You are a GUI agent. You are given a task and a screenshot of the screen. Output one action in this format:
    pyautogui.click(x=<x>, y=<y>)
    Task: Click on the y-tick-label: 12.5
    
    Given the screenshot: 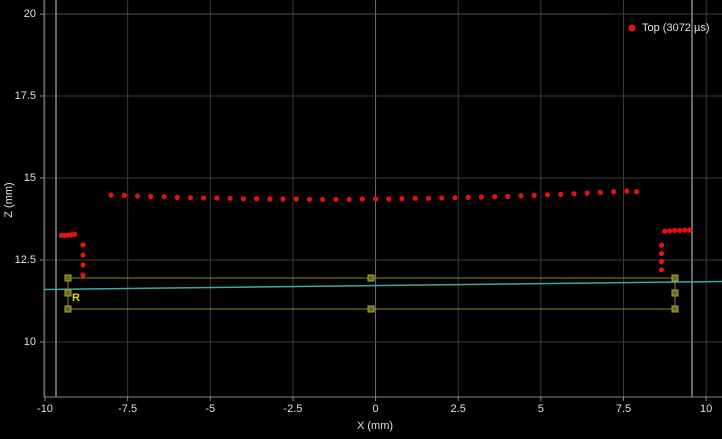 What is the action you would take?
    pyautogui.click(x=25, y=260)
    